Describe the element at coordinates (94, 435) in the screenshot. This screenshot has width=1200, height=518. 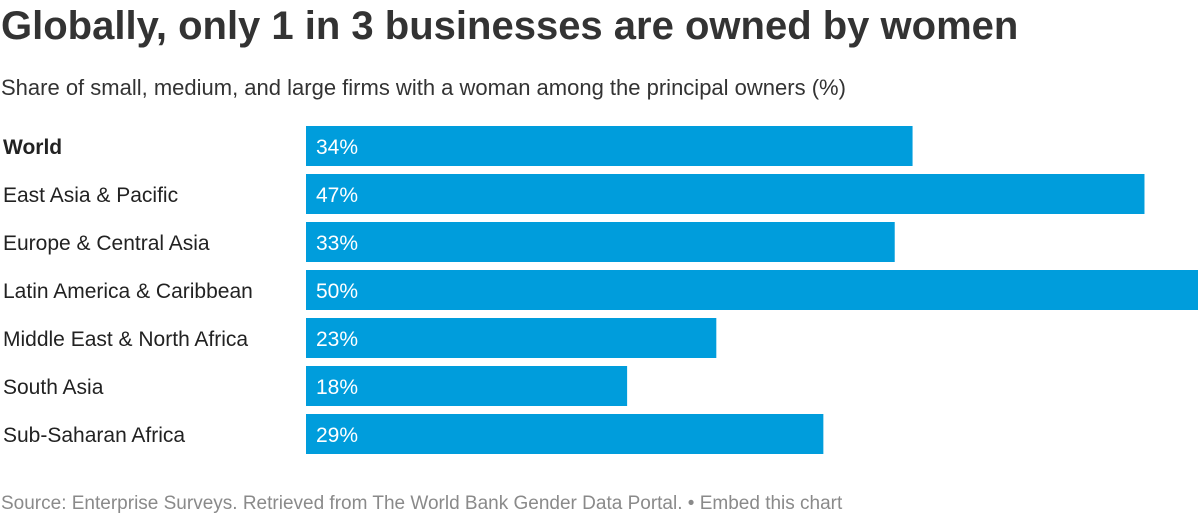
I see `category-label: Sub-Saharan Africa` at that location.